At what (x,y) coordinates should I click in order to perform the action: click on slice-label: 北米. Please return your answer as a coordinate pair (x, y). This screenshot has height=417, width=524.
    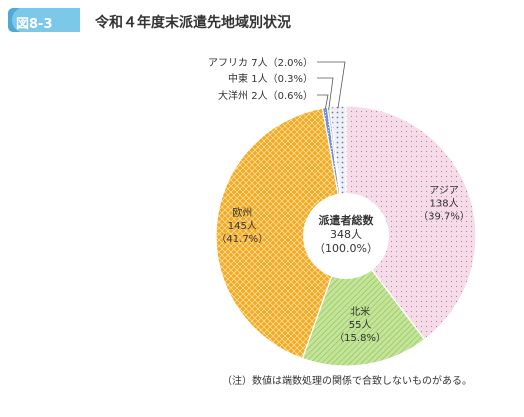
    Looking at the image, I should click on (360, 311).